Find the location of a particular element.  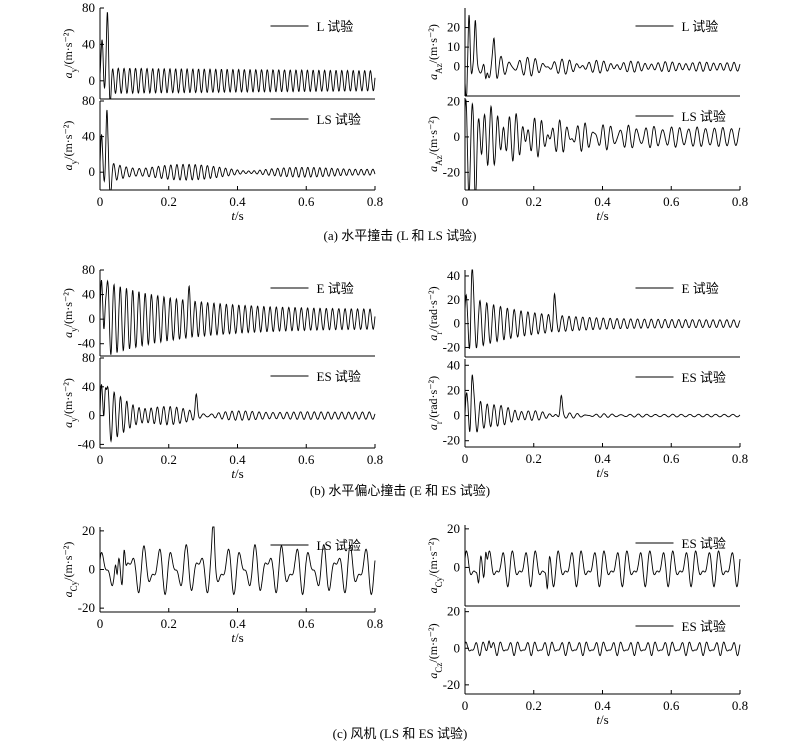

chart-a_ll_bot: 0 40 80 0 0.2 0.4 0.6 0.8 t/s ay/(m·s⁻²) LS 试验 is located at coordinates (222, 158).